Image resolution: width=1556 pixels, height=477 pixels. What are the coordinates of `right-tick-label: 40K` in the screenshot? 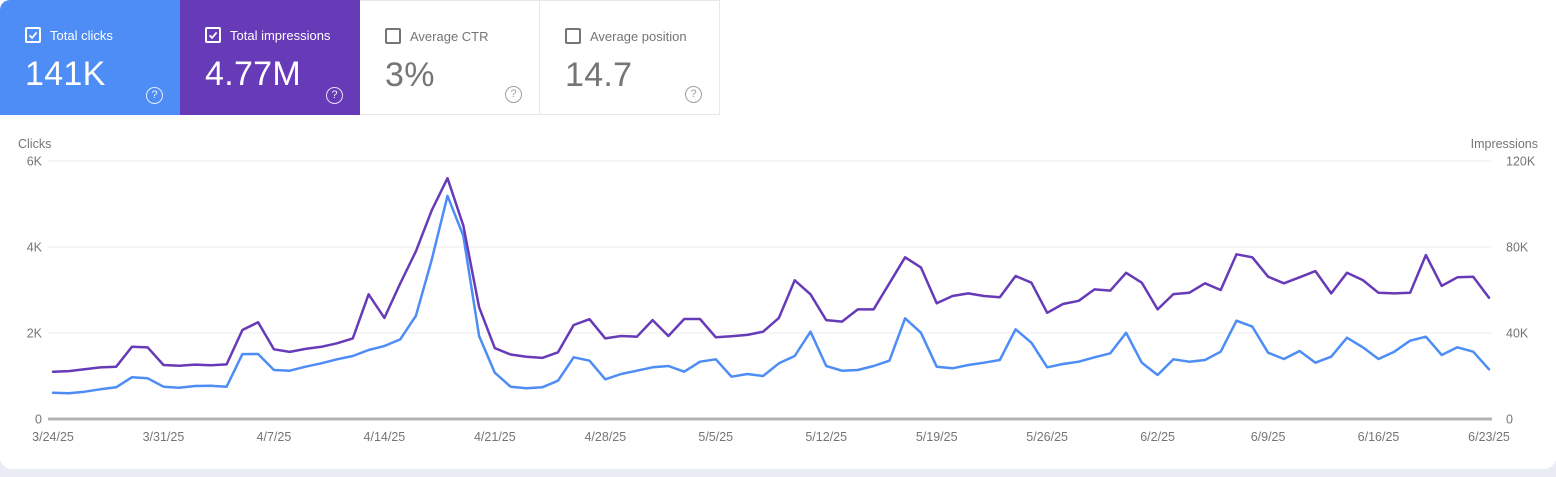 It's located at (1517, 334).